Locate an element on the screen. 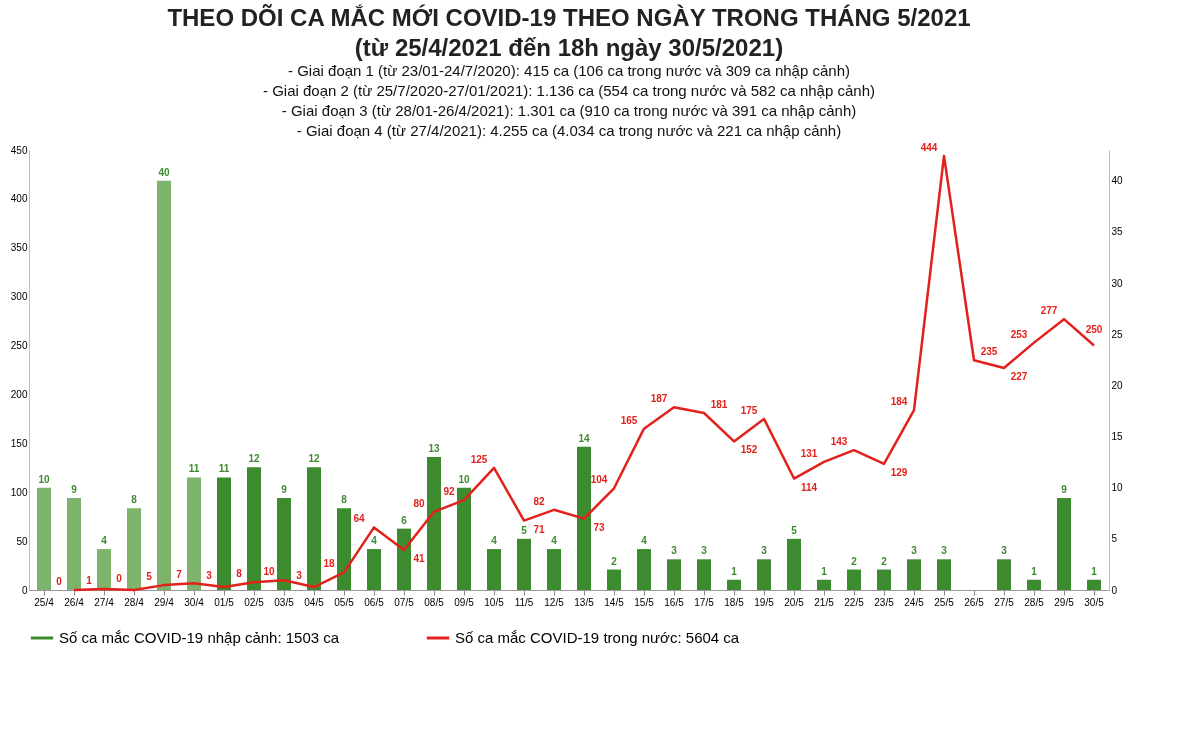 This screenshot has width=1200, height=740. legend-label: Số ca mắc COVID-19 trong nước: 5604 ca is located at coordinates (597, 637).